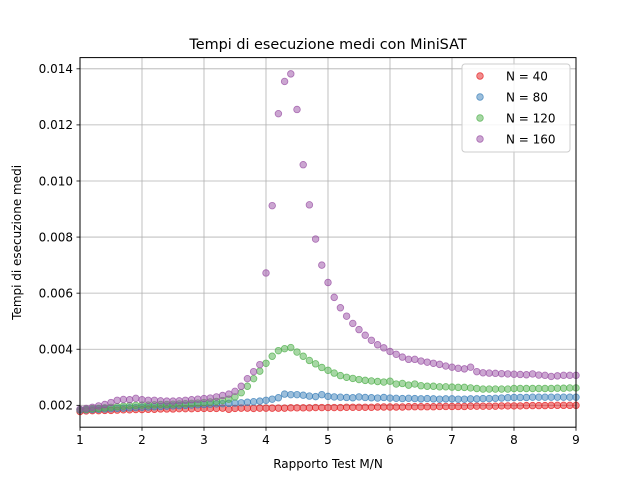 The width and height of the screenshot is (640, 480). I want to click on legend-label: N = 160, so click(531, 139).